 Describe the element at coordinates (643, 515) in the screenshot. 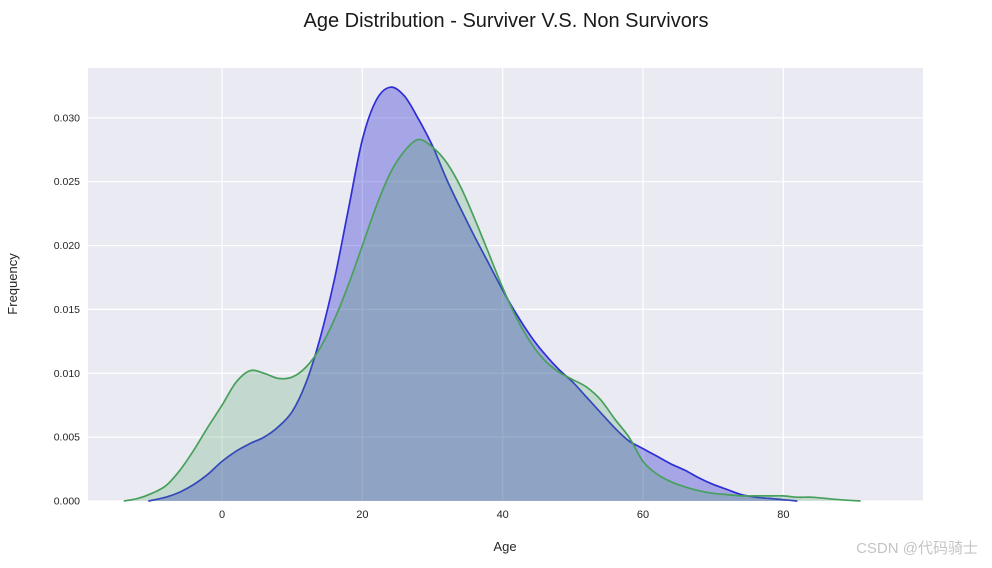

I see `x-tick-label: 60` at that location.